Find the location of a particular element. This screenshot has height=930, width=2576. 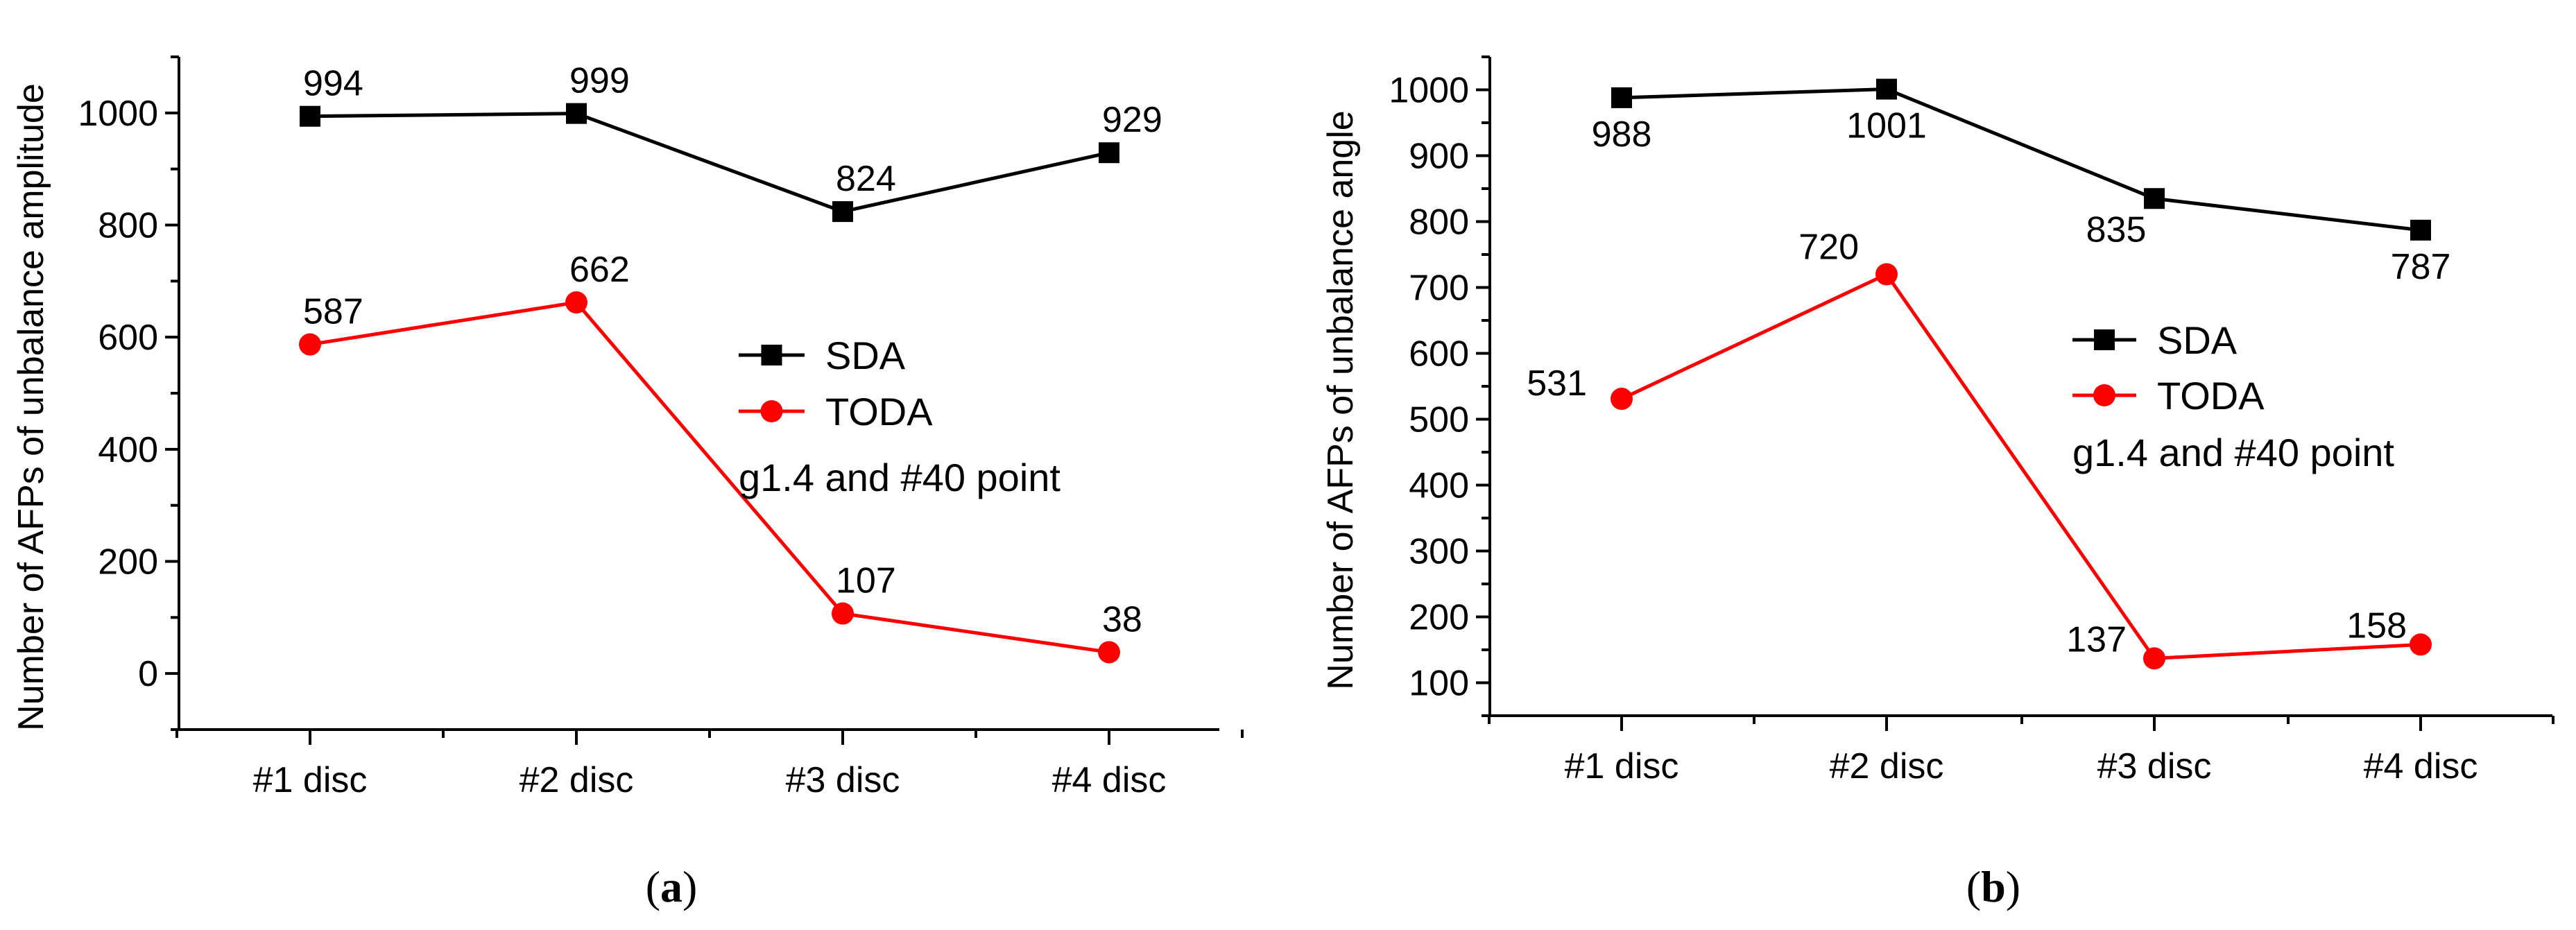

a-panel-label: (a) is located at coordinates (672, 886).